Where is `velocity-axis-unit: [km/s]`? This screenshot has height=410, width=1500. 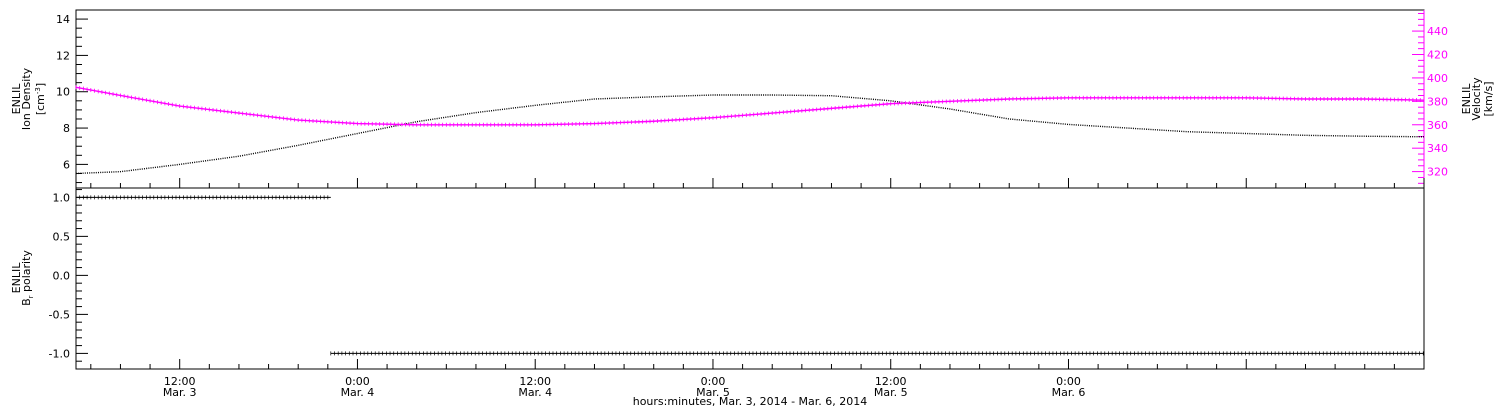 velocity-axis-unit: [km/s] is located at coordinates (1488, 98).